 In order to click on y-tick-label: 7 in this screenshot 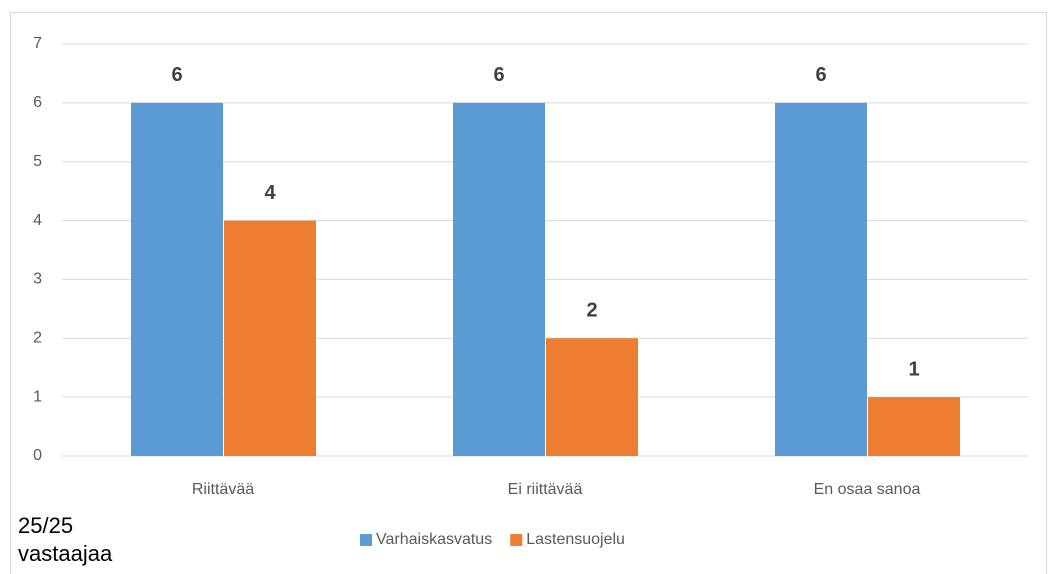, I will do `click(37, 43)`.